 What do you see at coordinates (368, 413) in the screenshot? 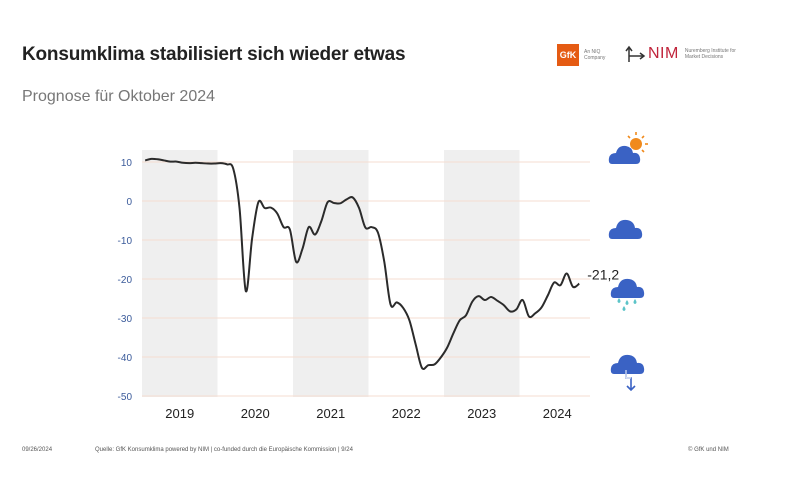
I see `x-axis-ticks: 2019 2020 2021 2022 2023 2024` at bounding box center [368, 413].